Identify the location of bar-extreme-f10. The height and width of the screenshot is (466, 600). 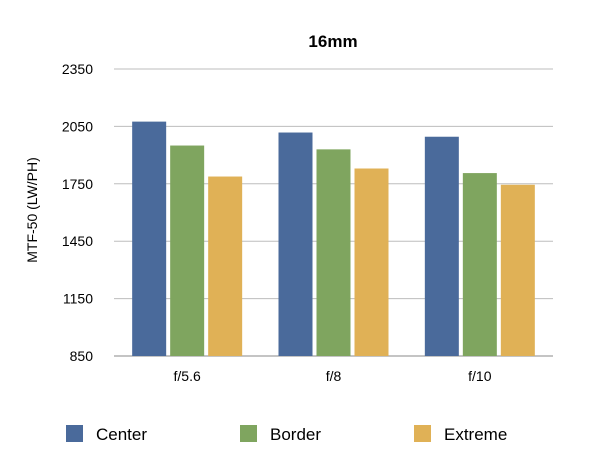
(517, 270).